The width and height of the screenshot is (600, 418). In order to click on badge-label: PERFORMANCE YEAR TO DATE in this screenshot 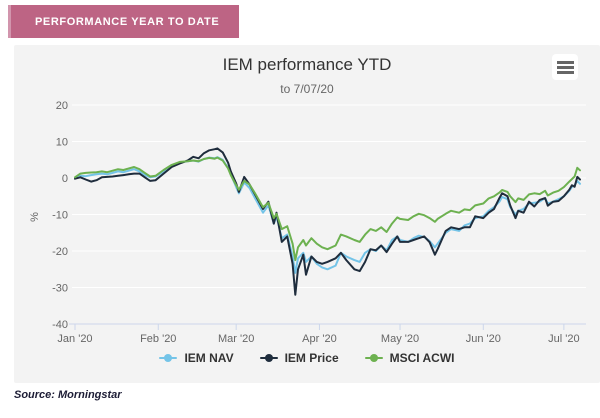, I will do `click(127, 21)`.